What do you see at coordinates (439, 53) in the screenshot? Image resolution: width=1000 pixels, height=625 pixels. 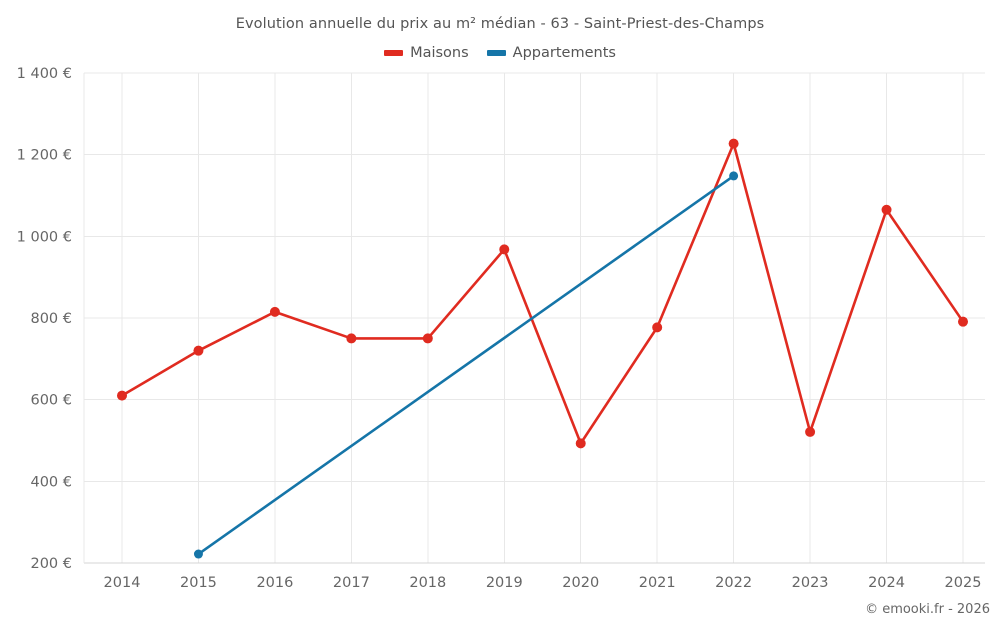 I see `legend-label-maisons: Maisons` at bounding box center [439, 53].